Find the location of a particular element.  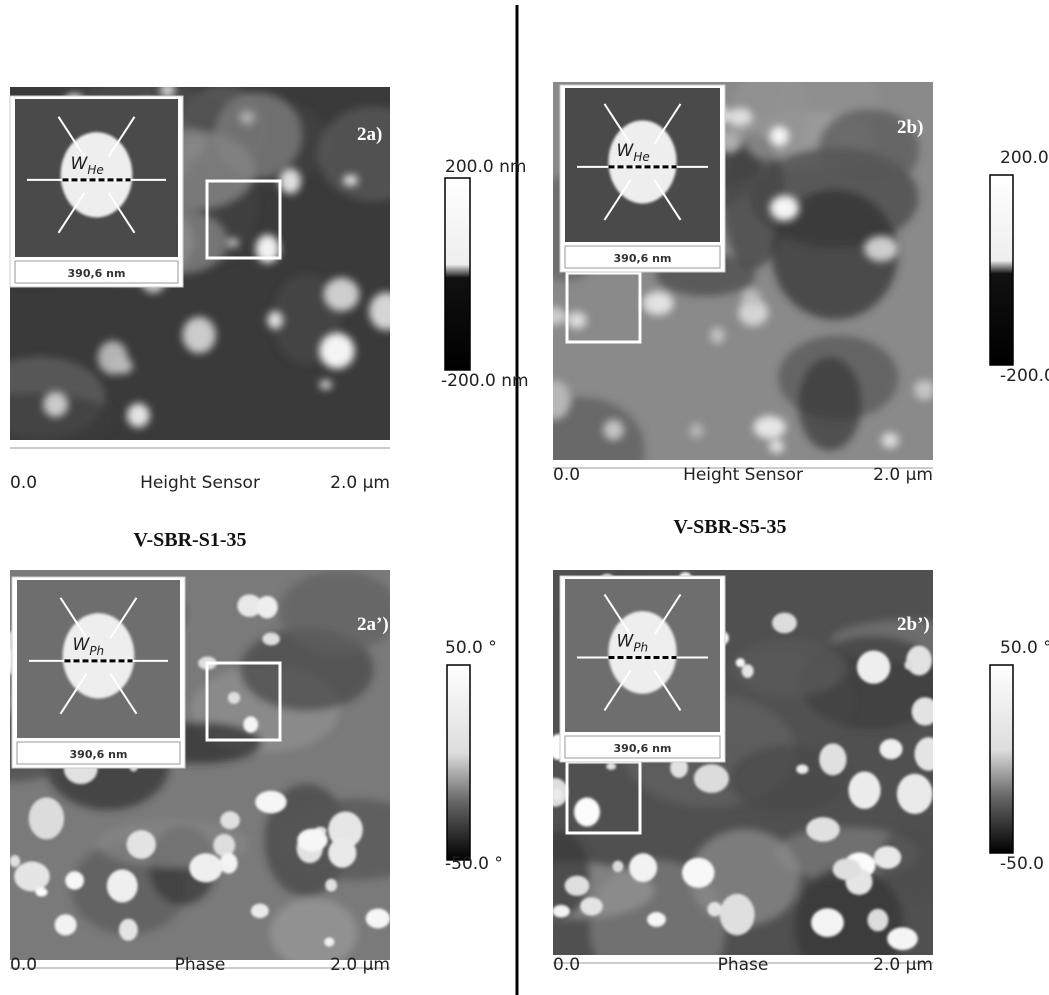

width-symbol-letter: W is located at coordinates (82, 645).